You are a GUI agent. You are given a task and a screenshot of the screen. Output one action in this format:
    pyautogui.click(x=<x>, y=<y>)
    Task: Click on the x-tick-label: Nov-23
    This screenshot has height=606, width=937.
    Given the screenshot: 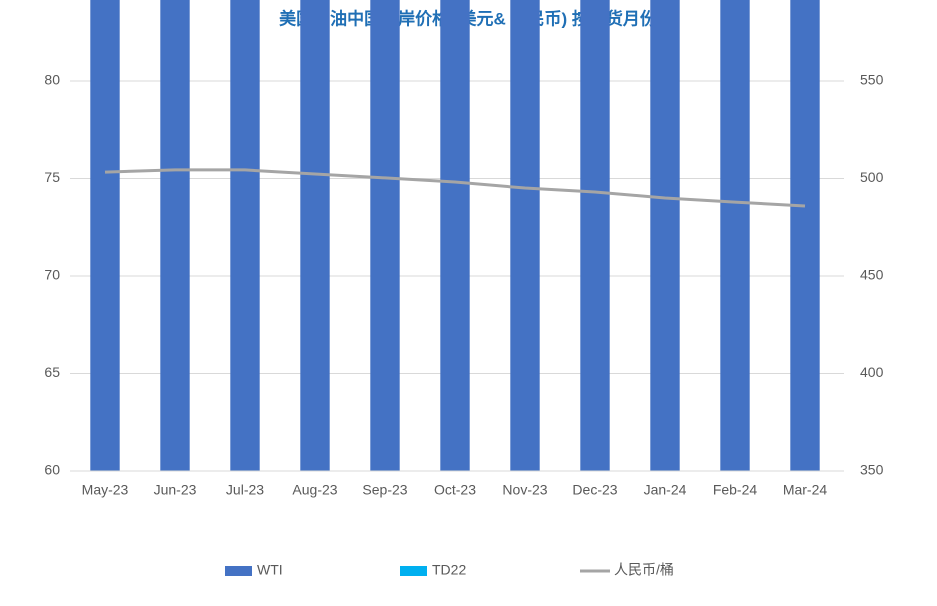 What is the action you would take?
    pyautogui.click(x=524, y=490)
    